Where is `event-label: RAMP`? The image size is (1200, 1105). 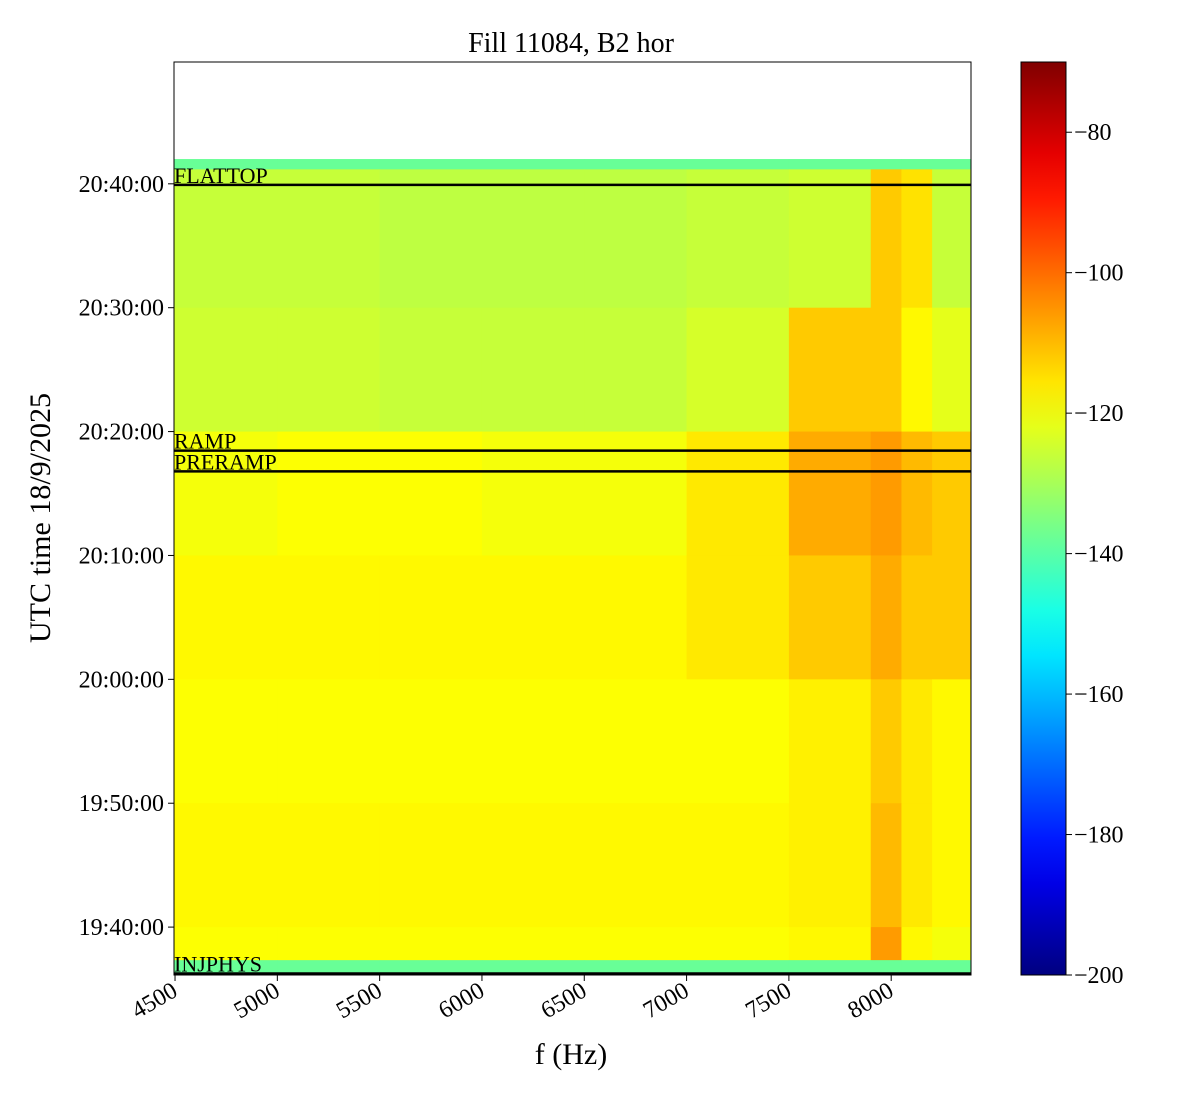
event-label: RAMP is located at coordinates (205, 441).